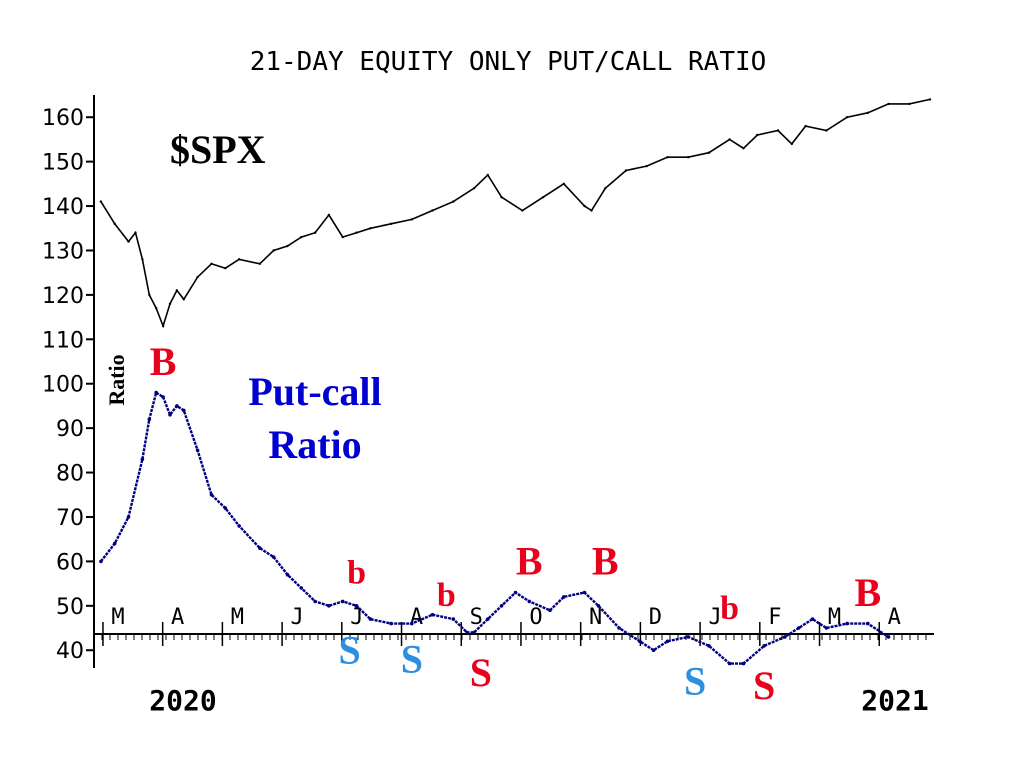  I want to click on chart-title: 21-DAY EQUITY ONLY PUT/CALL RATIO, so click(508, 62).